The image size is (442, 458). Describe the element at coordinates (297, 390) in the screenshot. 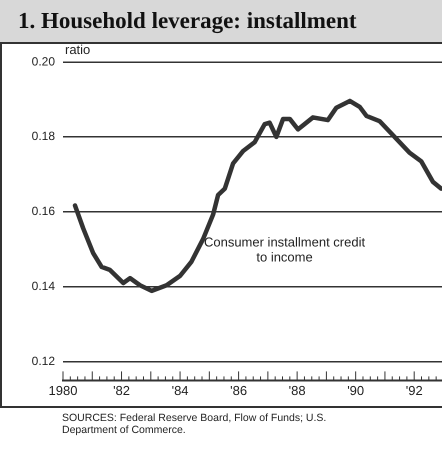

I see `x-tick-label: '88` at that location.